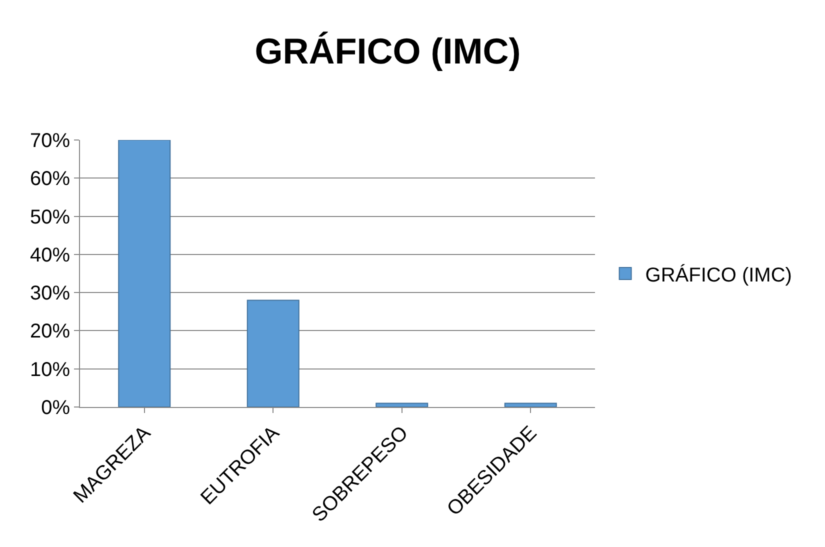 The width and height of the screenshot is (825, 547). I want to click on y-tick-label: 60%, so click(50, 179).